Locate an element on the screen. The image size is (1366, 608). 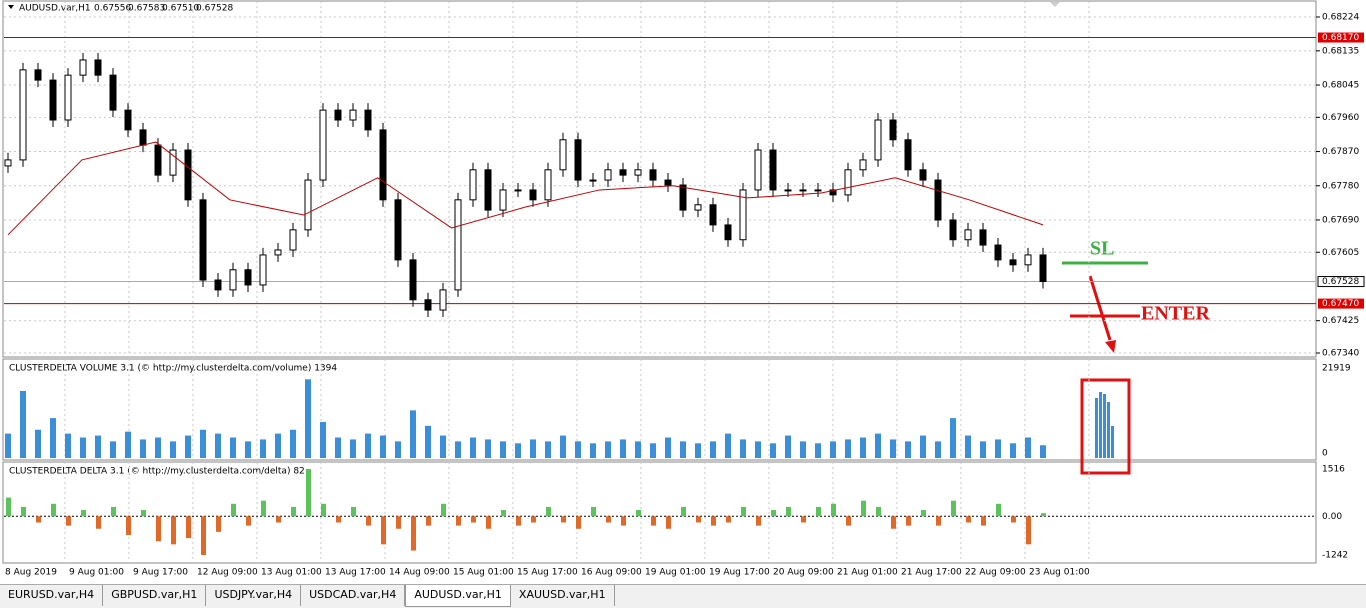
price-tick-label: 0.67690 is located at coordinates (1340, 220).